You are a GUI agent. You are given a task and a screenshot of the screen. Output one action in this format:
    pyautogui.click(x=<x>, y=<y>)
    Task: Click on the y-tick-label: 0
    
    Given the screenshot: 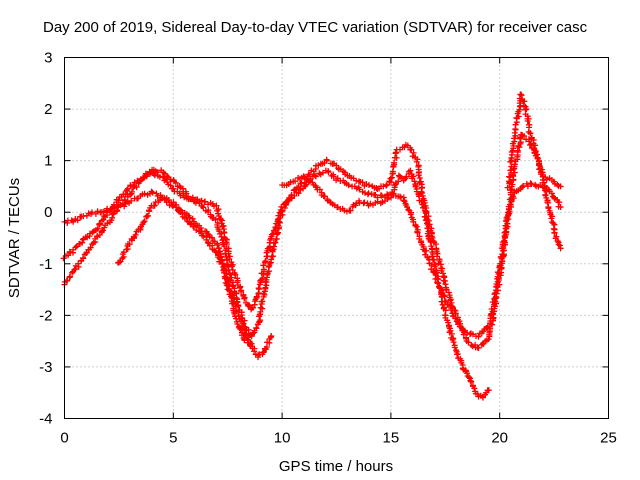 What is the action you would take?
    pyautogui.click(x=48, y=212)
    